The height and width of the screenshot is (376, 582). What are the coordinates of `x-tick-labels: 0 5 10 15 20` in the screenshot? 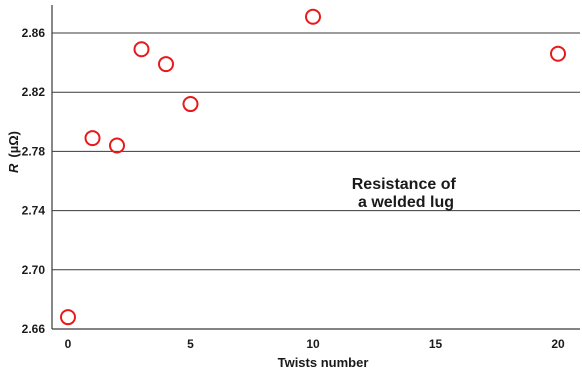 It's located at (315, 344).